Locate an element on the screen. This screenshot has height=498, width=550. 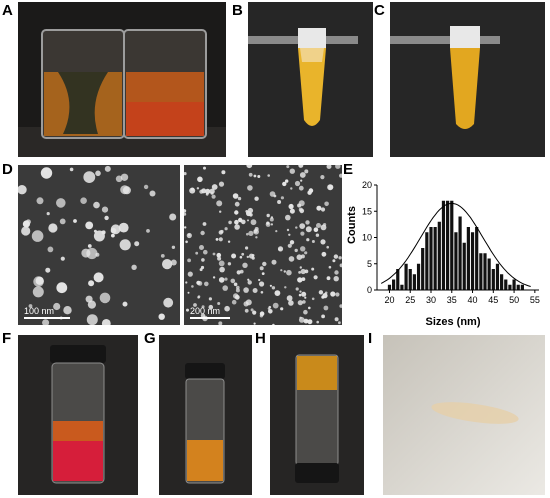
vial-illustration-h is located at coordinates (317, 415).